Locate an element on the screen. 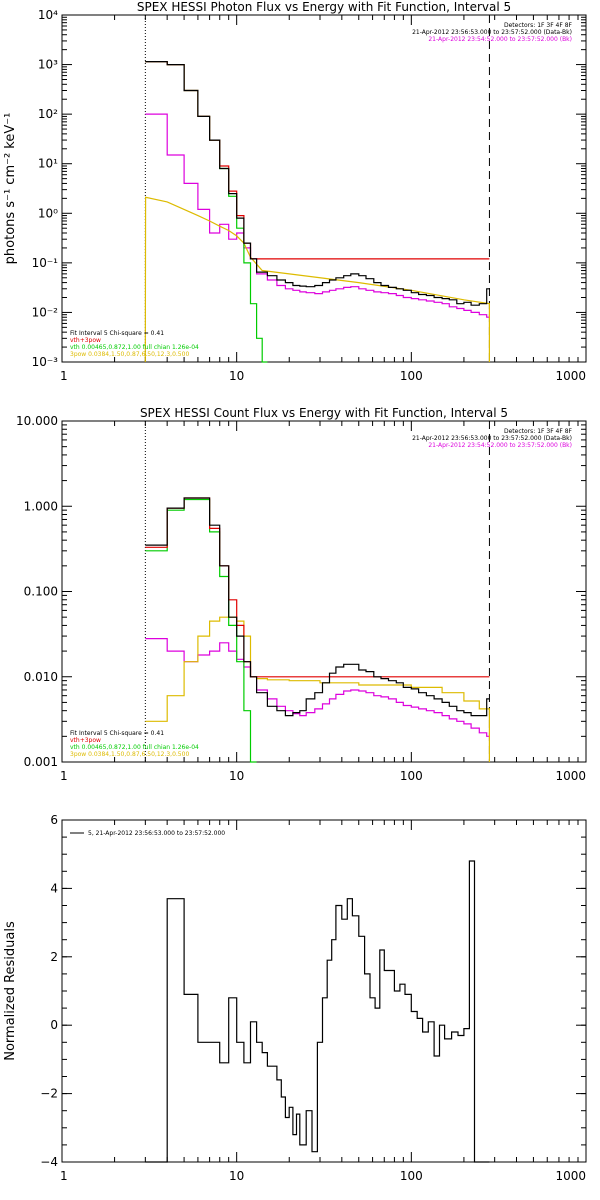 The image size is (600, 1200). count-series-thick is located at coordinates (317, 689).